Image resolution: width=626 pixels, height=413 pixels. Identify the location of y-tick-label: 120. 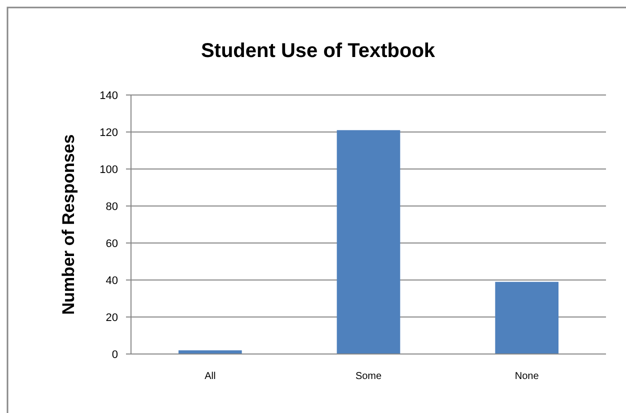
(109, 132).